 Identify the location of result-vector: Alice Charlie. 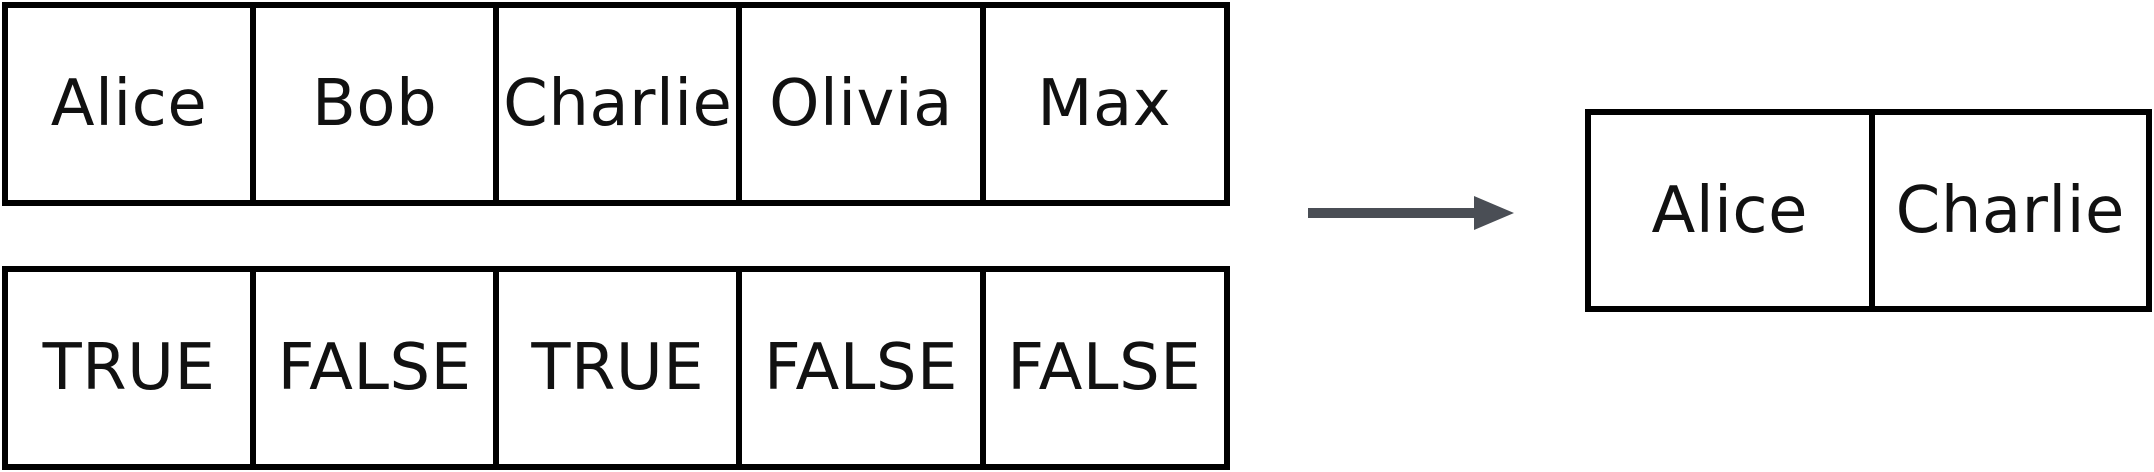
(1868, 210).